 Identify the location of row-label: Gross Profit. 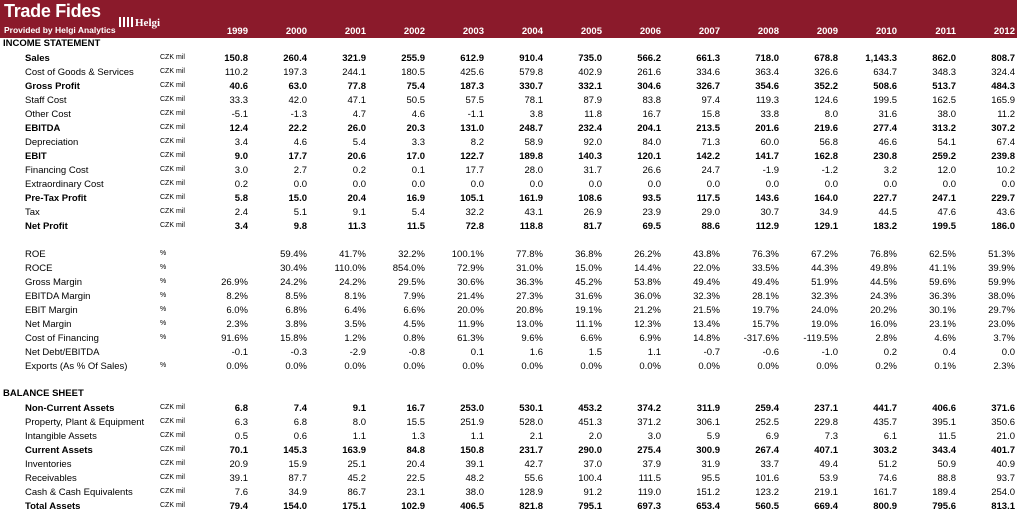
(52, 86).